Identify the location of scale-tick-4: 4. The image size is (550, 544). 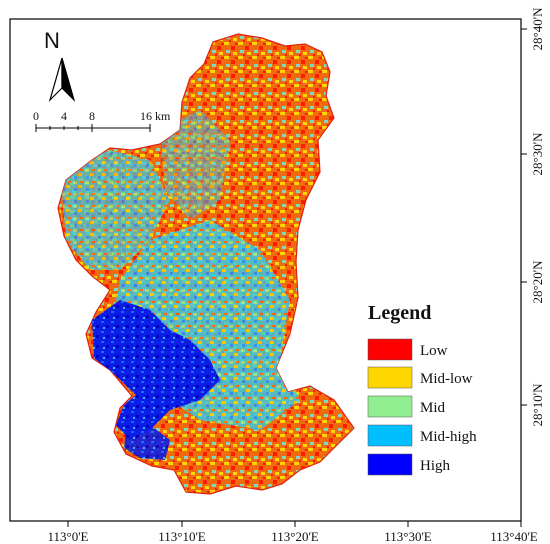
(64, 116).